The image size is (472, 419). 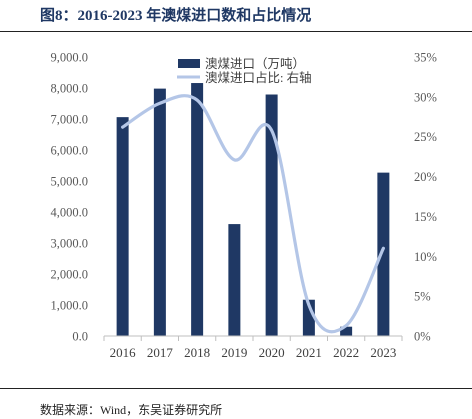 What do you see at coordinates (122, 226) in the screenshot?
I see `bar-2016` at bounding box center [122, 226].